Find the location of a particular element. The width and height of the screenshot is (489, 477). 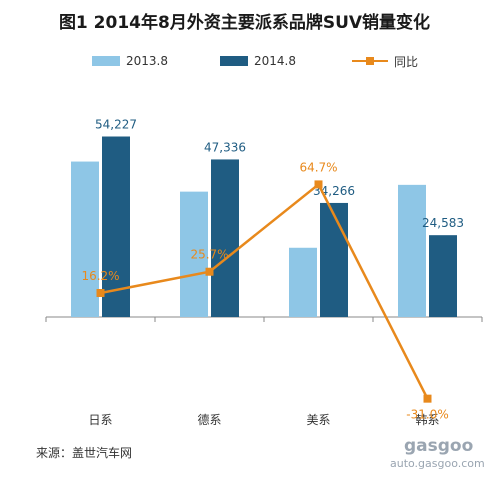

bar-2014-value-label: 54,227 is located at coordinates (116, 125).